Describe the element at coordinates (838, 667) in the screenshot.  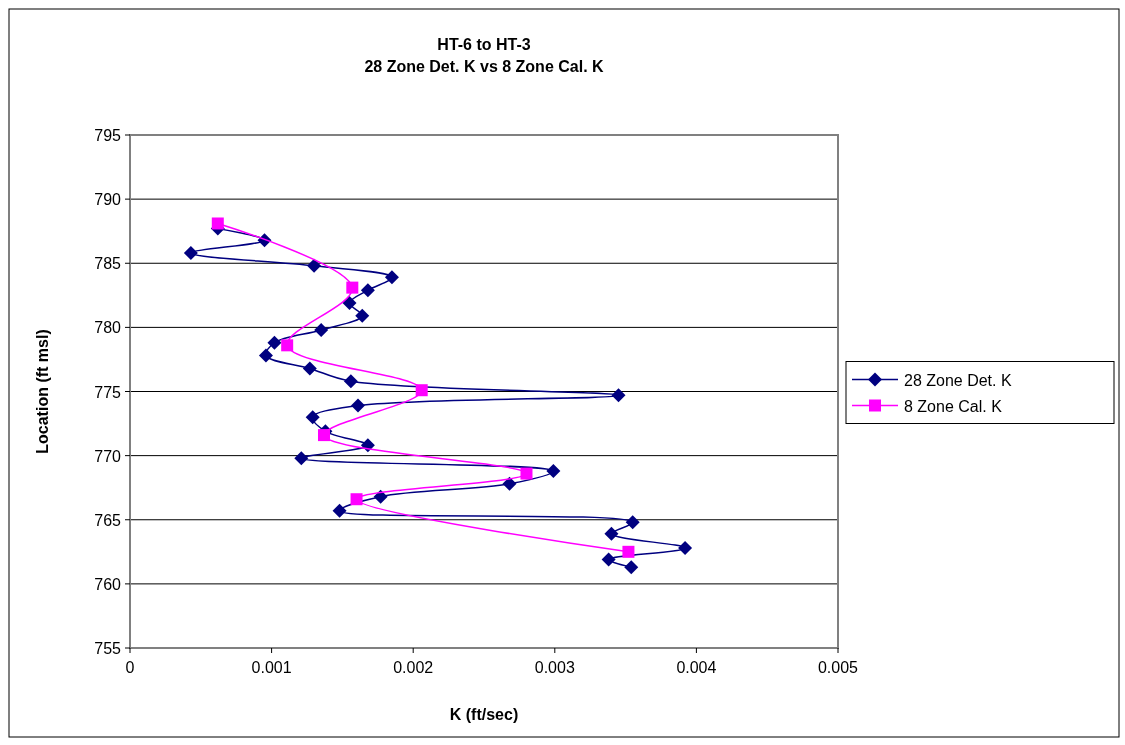
I see `x-tick-label: 0.005` at that location.